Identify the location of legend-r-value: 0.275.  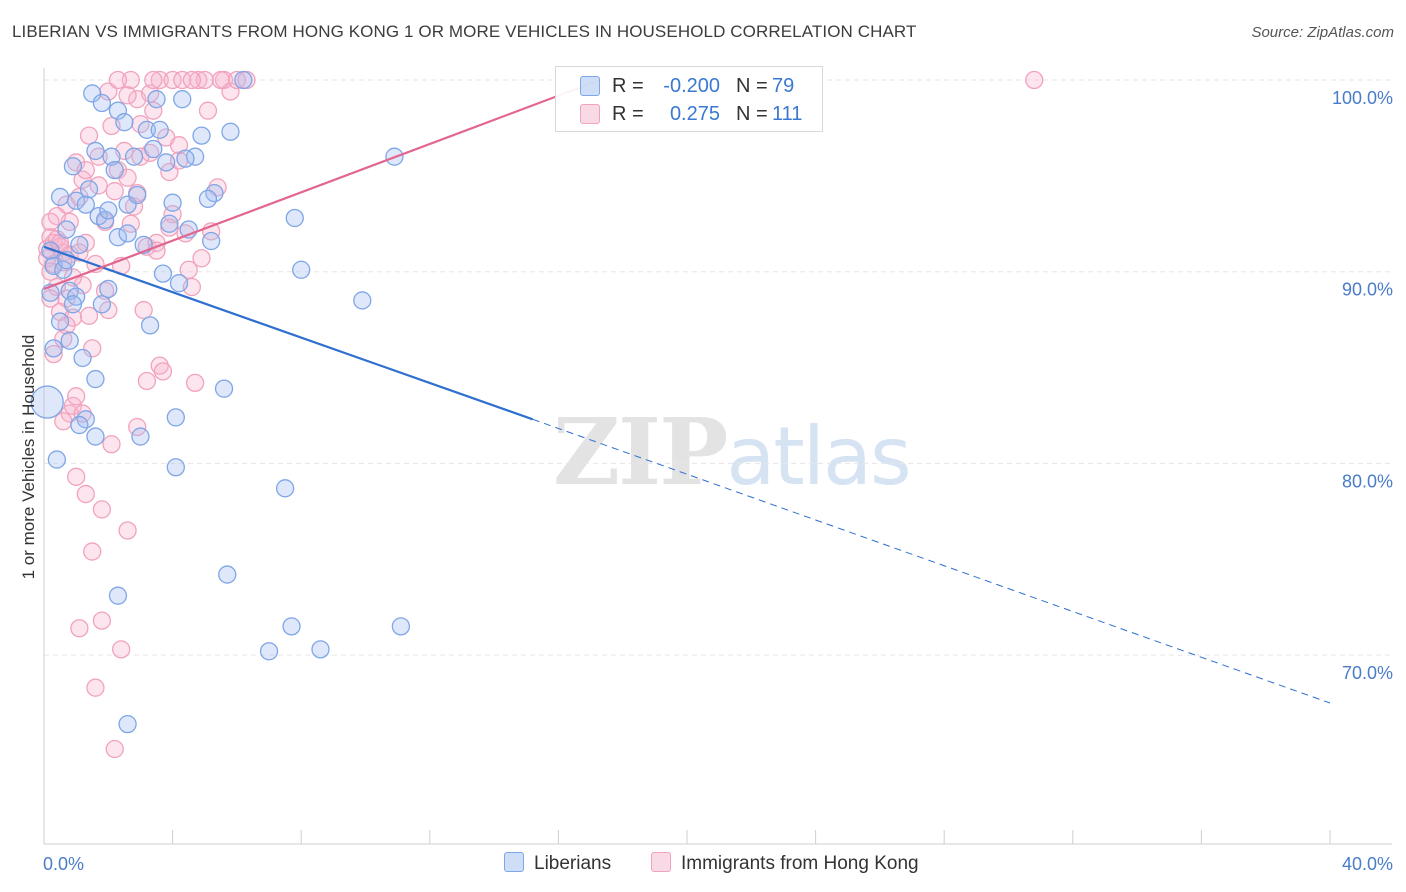
(694, 114).